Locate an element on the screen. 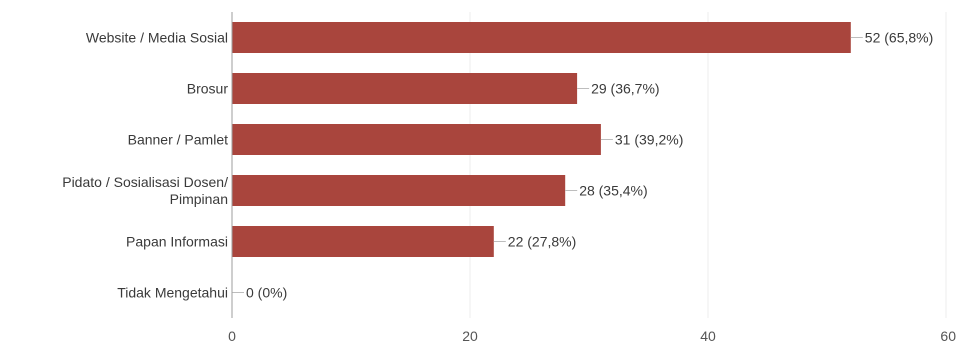 This screenshot has width=963, height=345. x-tick-label-20: 20 is located at coordinates (470, 336).